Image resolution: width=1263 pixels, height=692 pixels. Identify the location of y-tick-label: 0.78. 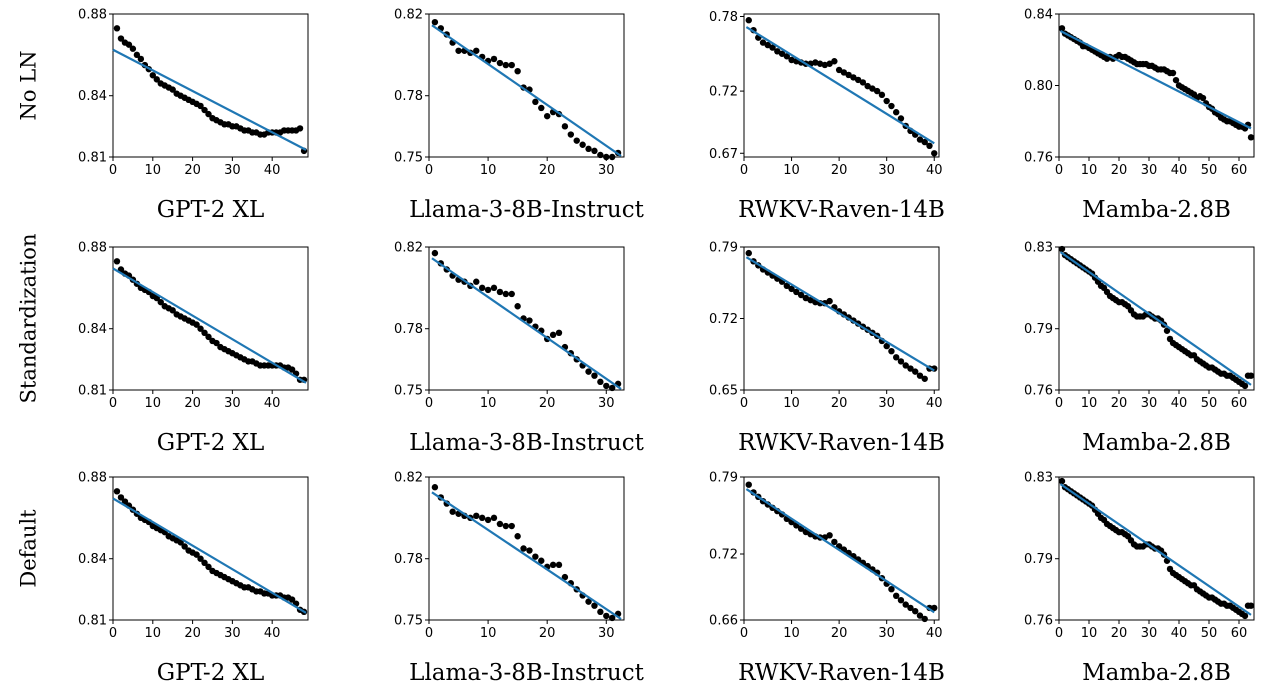
(408, 96).